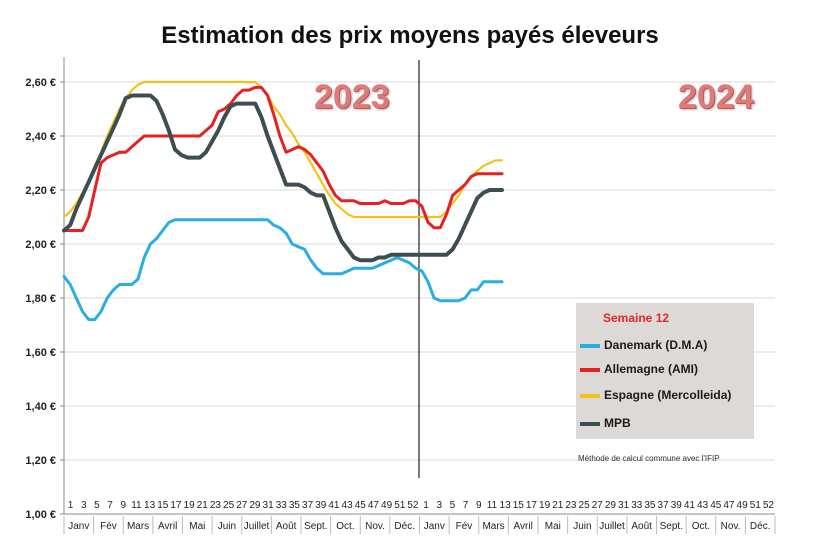 The height and width of the screenshot is (550, 820). I want to click on legend-item-mpb: MPB, so click(605, 425).